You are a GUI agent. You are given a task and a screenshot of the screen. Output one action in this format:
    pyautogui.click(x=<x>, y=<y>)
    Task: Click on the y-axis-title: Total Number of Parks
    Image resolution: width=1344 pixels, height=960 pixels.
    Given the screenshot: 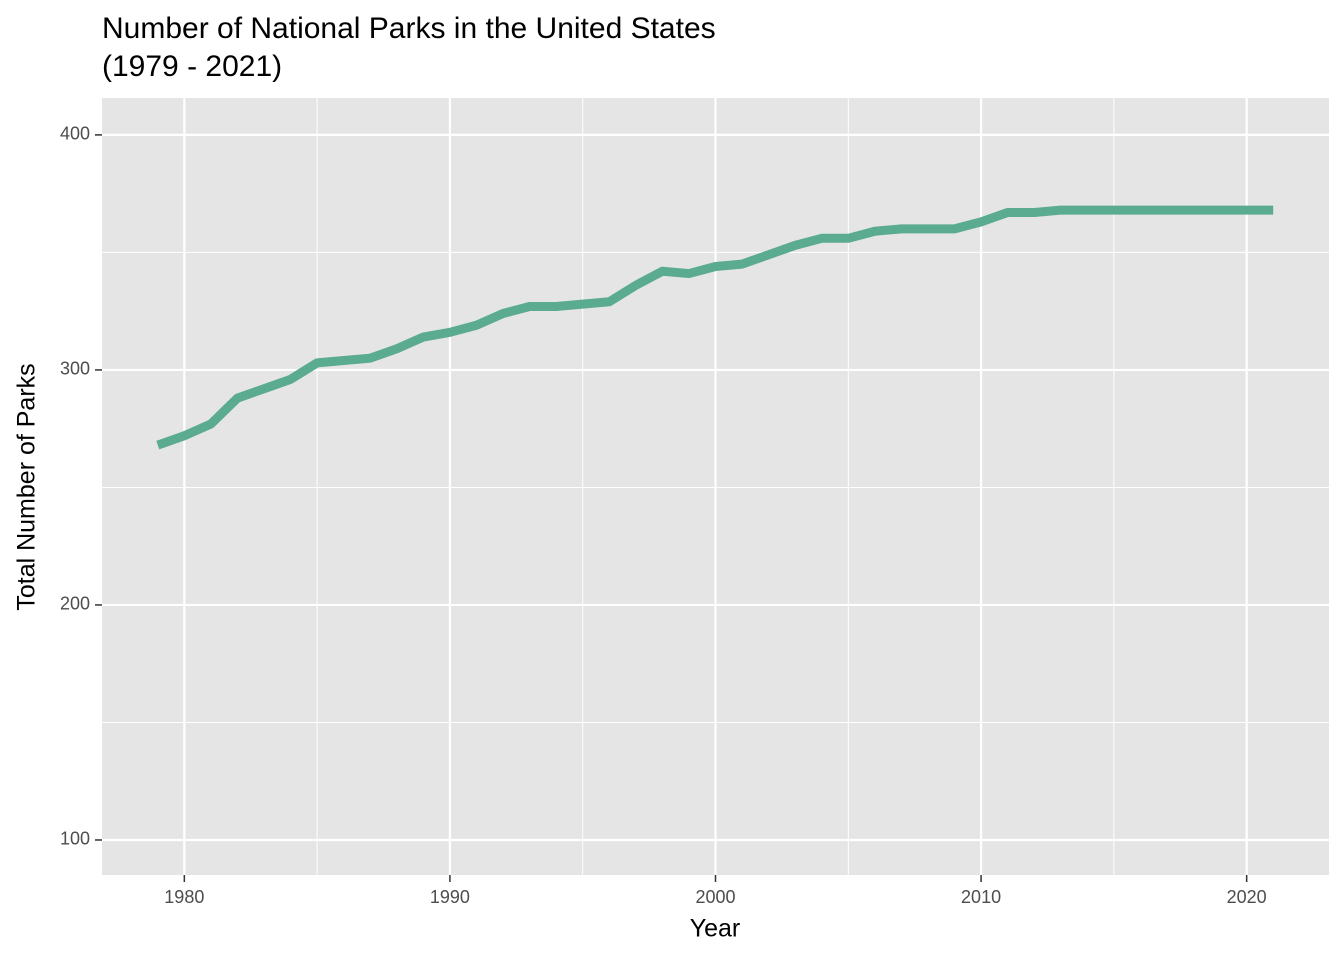 What is the action you would take?
    pyautogui.click(x=27, y=486)
    